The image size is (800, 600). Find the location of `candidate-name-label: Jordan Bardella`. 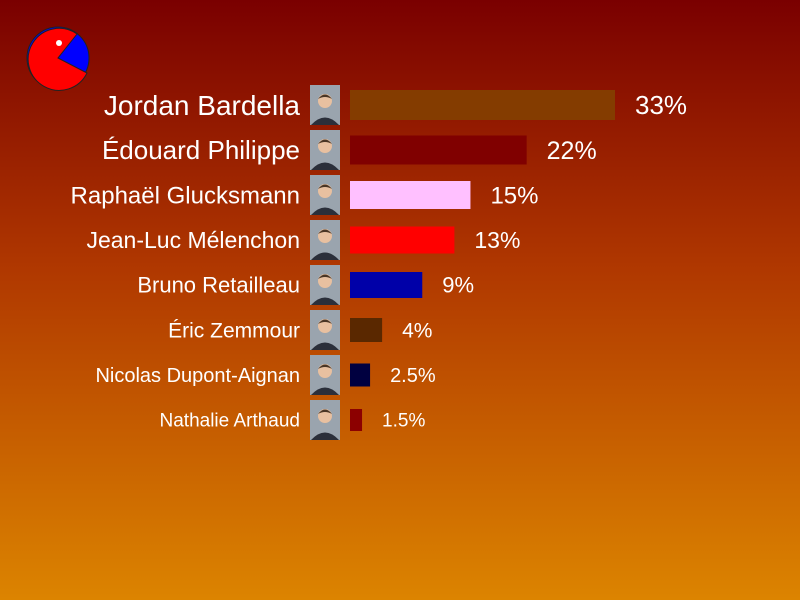

candidate-name-label: Jordan Bardella is located at coordinates (202, 105).